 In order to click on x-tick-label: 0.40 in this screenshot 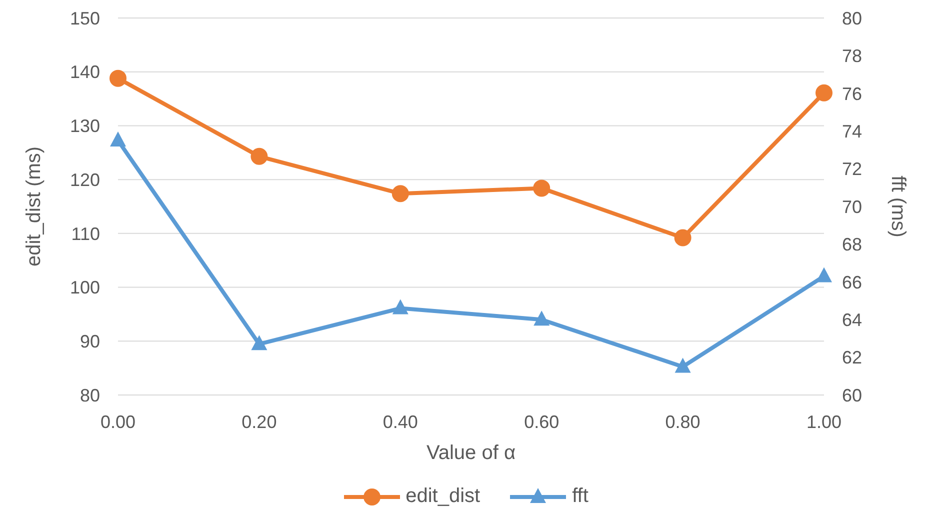, I will do `click(400, 422)`.